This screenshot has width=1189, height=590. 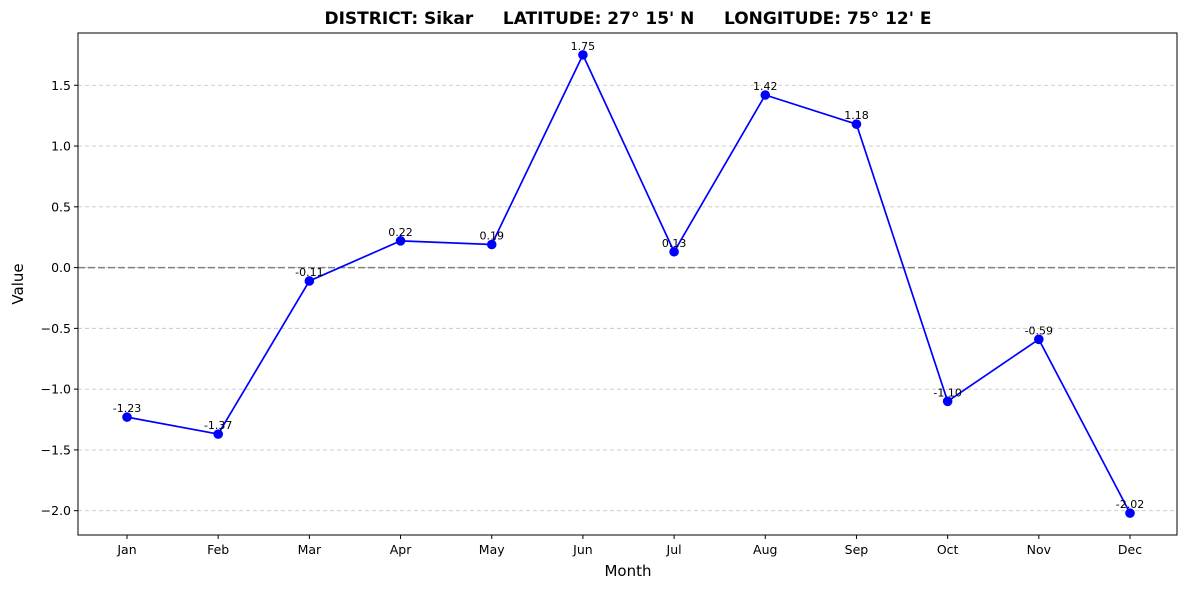 I want to click on data-label: 0.22, so click(x=400, y=232).